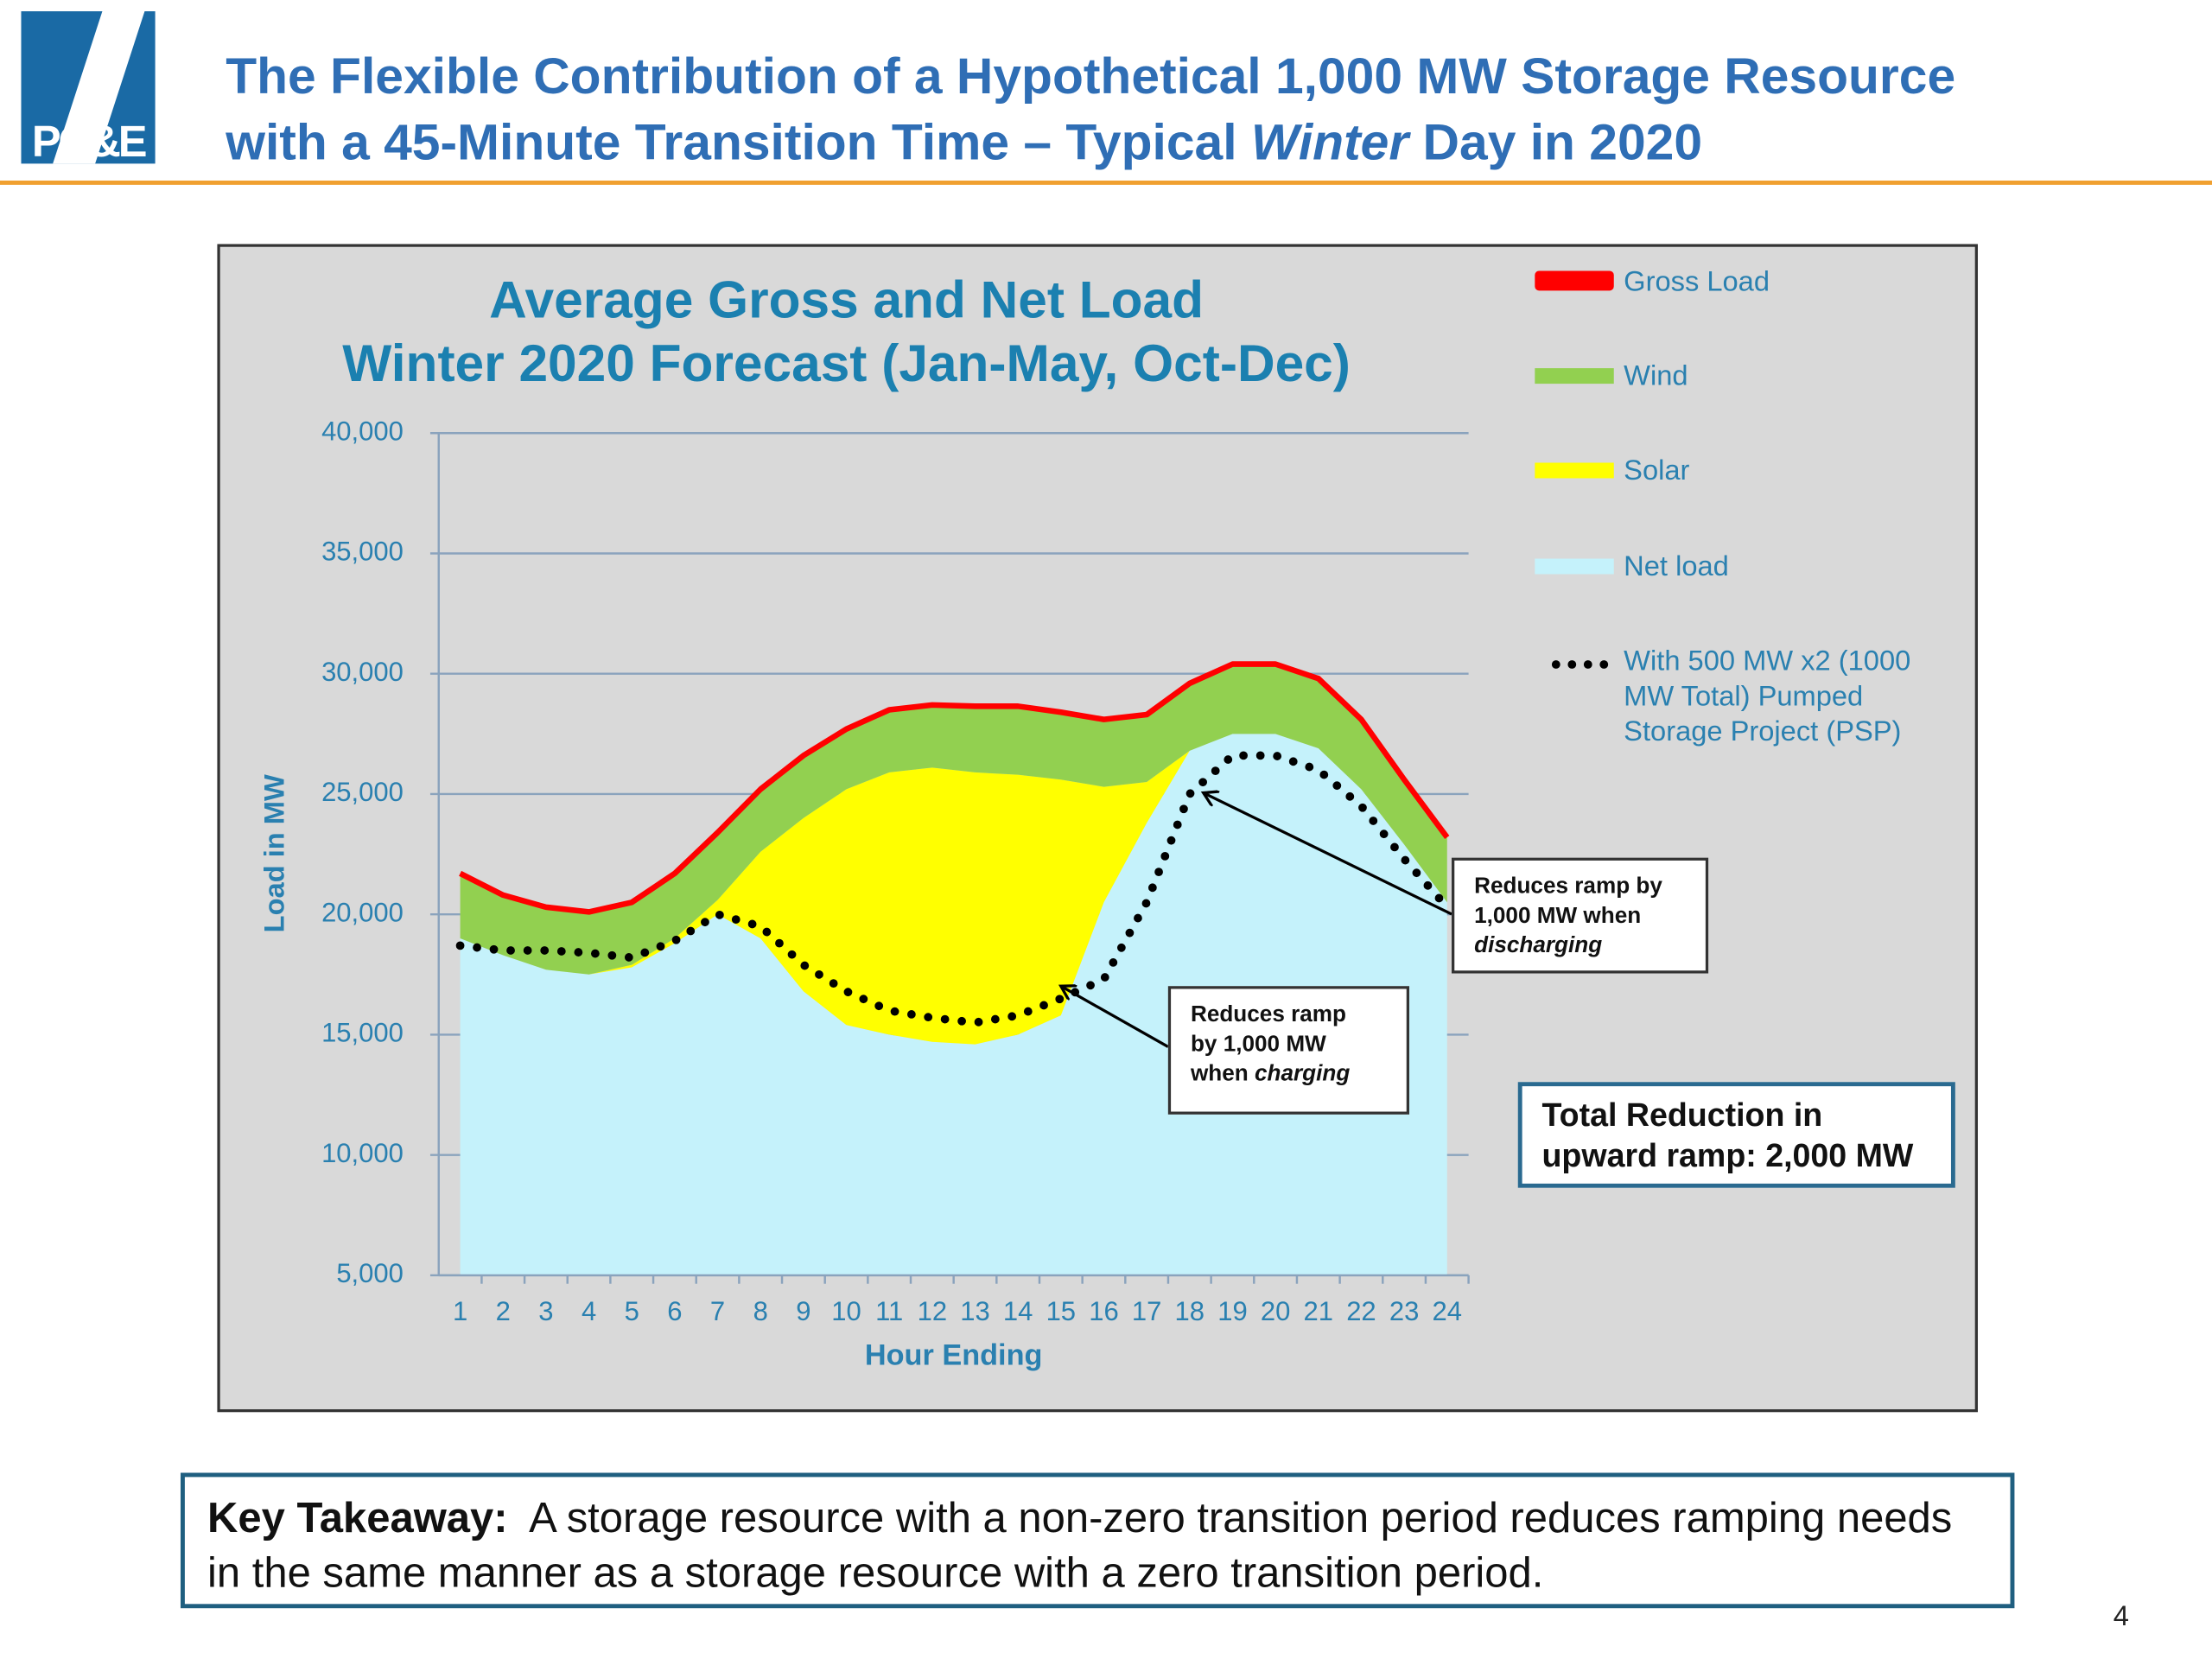  Describe the element at coordinates (1258, 1045) in the screenshot. I see `annotation-text: by 1,000 MW` at that location.